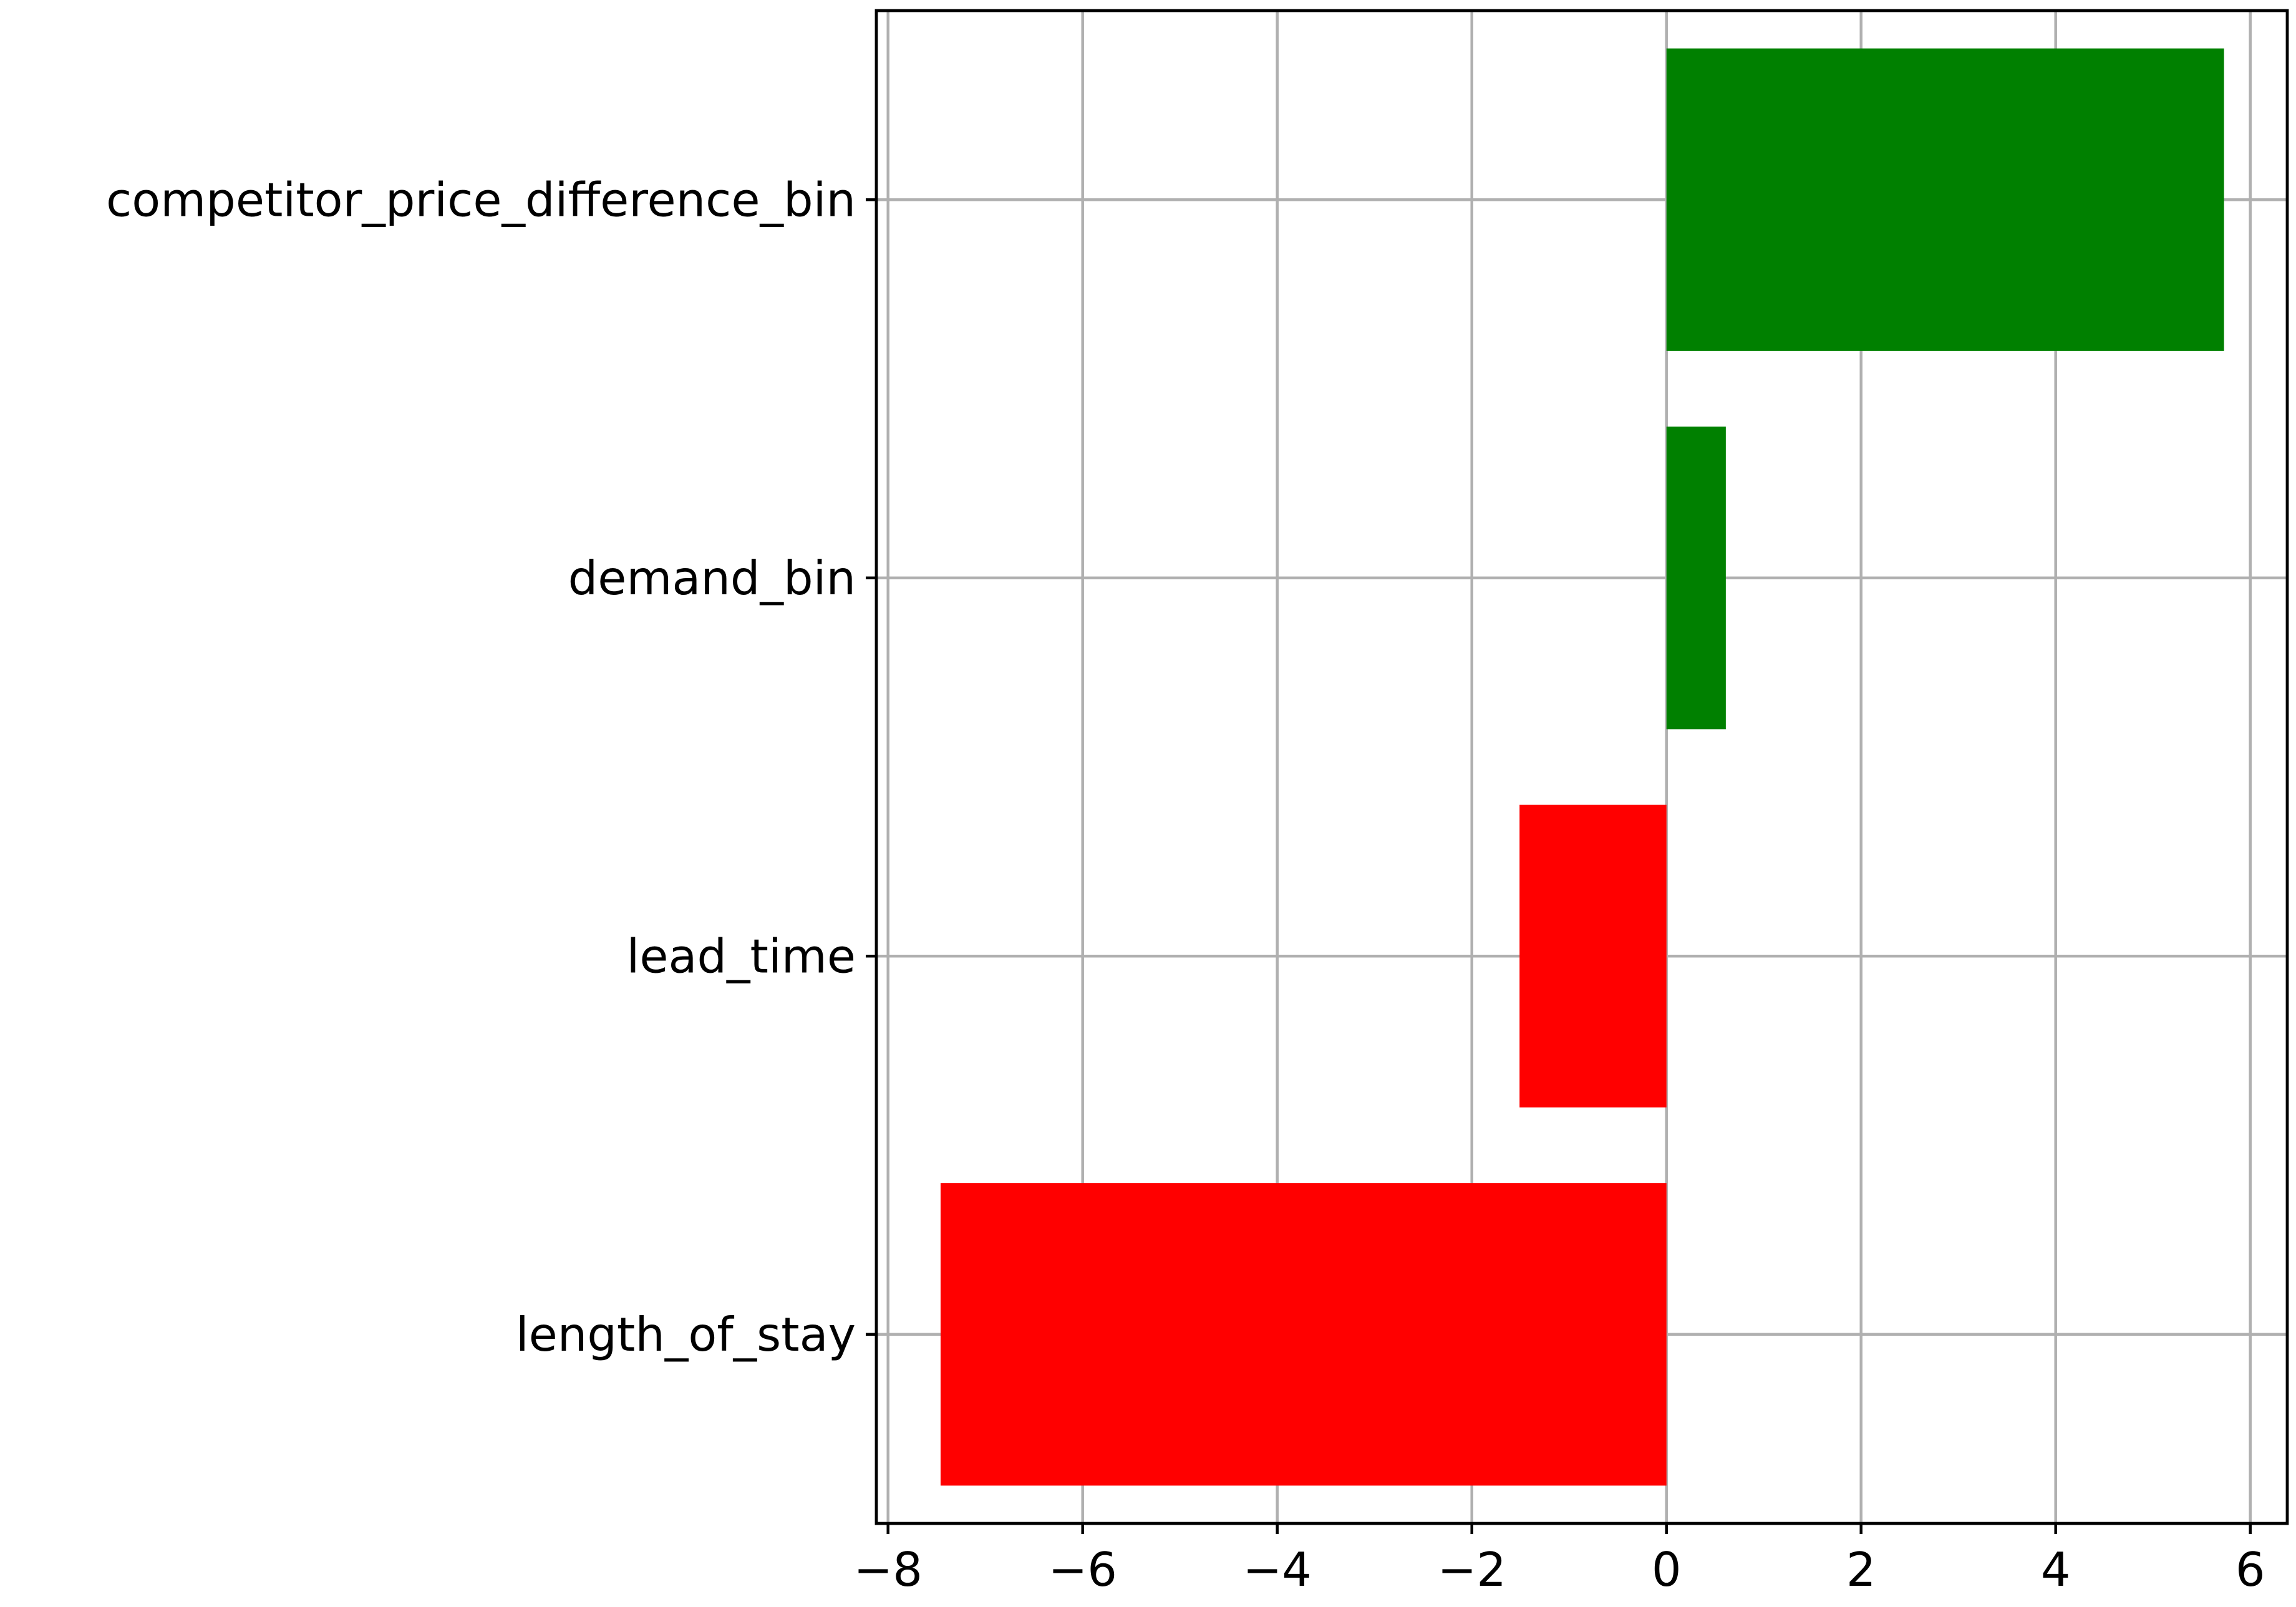  I want to click on y-tick-label: demand_bin, so click(712, 579).